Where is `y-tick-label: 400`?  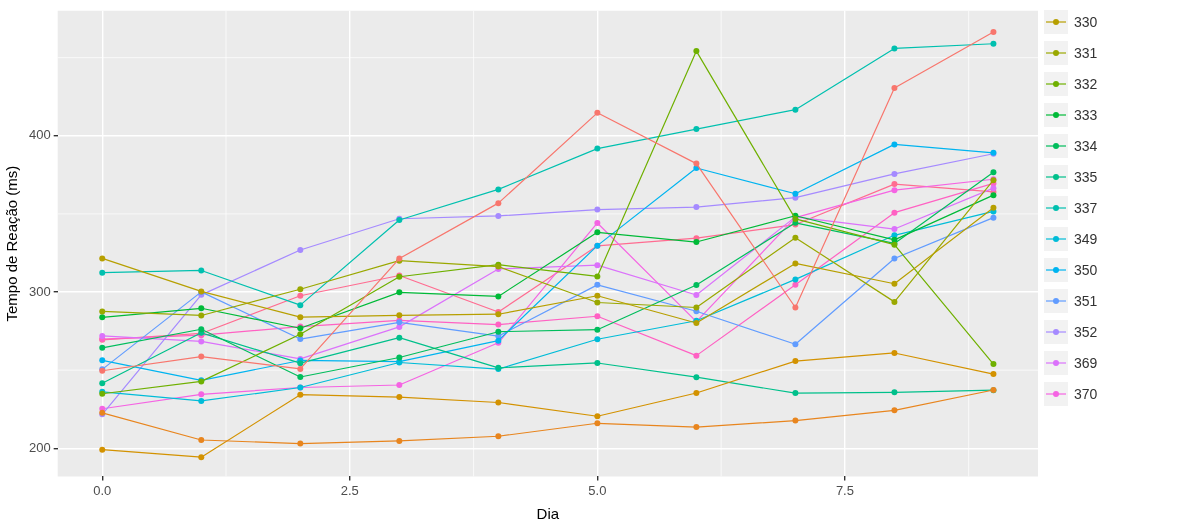 y-tick-label: 400 is located at coordinates (39, 135).